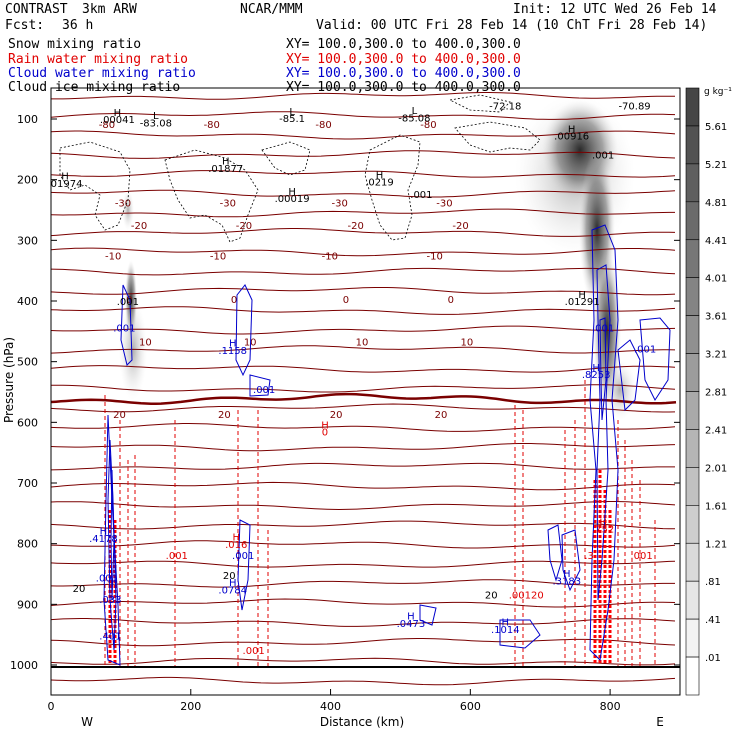  I want to click on colorbar-label: 5.61, so click(716, 127).